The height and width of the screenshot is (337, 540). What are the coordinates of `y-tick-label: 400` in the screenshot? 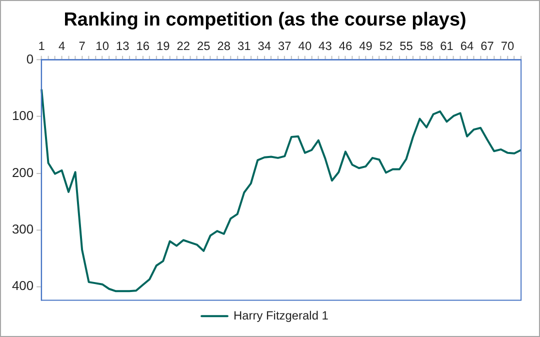 It's located at (23, 286).